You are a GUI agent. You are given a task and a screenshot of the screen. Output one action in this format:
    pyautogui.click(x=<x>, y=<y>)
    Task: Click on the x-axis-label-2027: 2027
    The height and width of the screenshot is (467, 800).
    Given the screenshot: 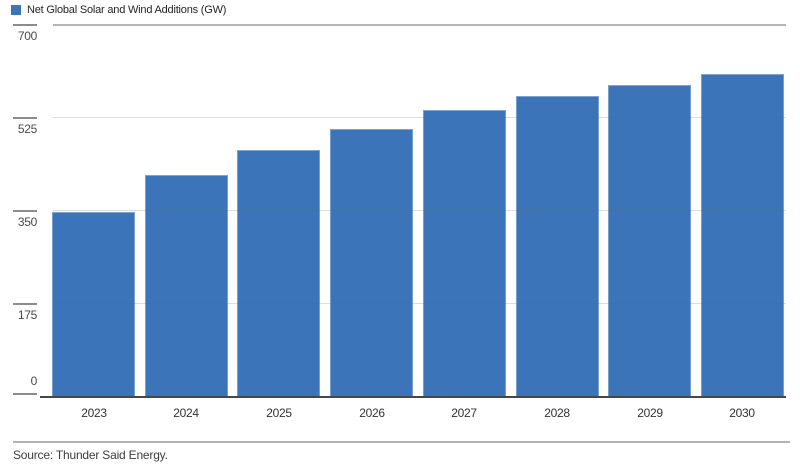 What is the action you would take?
    pyautogui.click(x=464, y=413)
    